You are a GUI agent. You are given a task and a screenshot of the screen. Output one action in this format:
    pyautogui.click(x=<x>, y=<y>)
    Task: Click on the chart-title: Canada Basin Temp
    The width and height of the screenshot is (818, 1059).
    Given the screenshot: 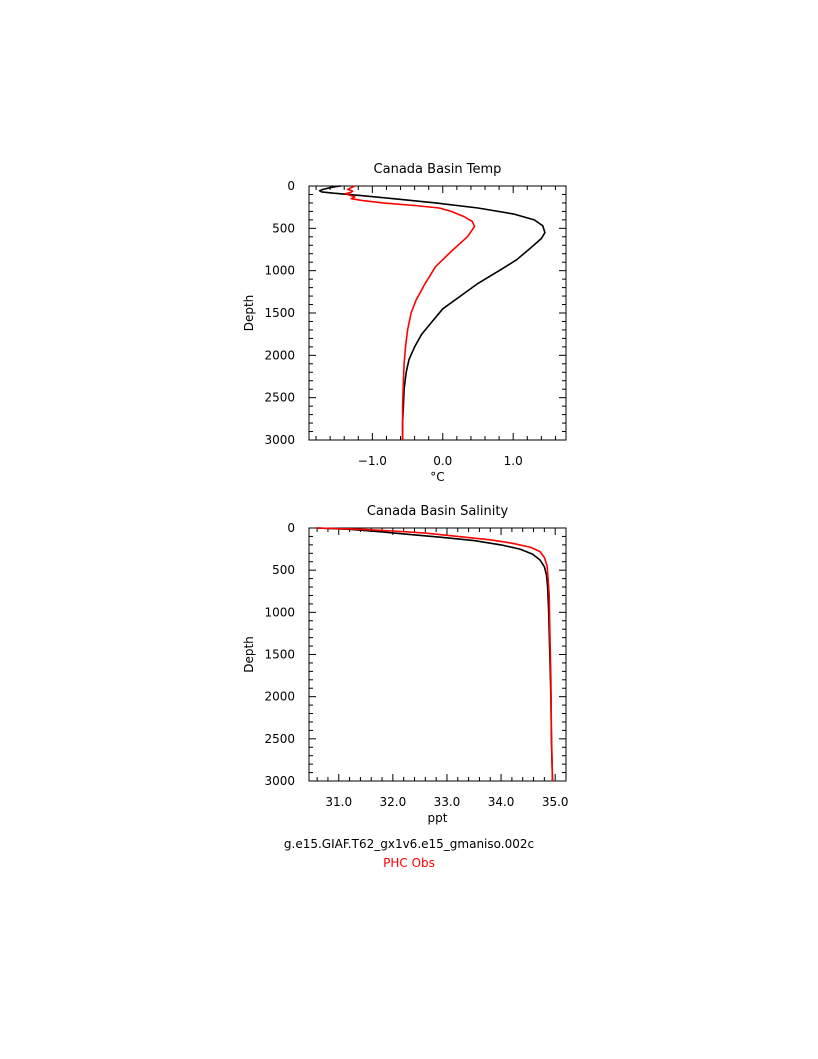 What is the action you would take?
    pyautogui.click(x=438, y=169)
    